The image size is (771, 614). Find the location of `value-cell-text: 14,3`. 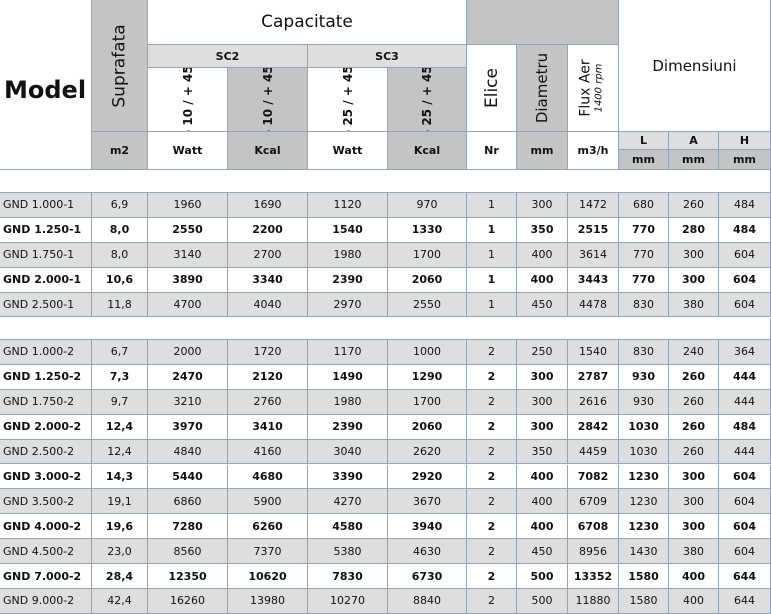

value-cell-text: 14,3 is located at coordinates (119, 476).